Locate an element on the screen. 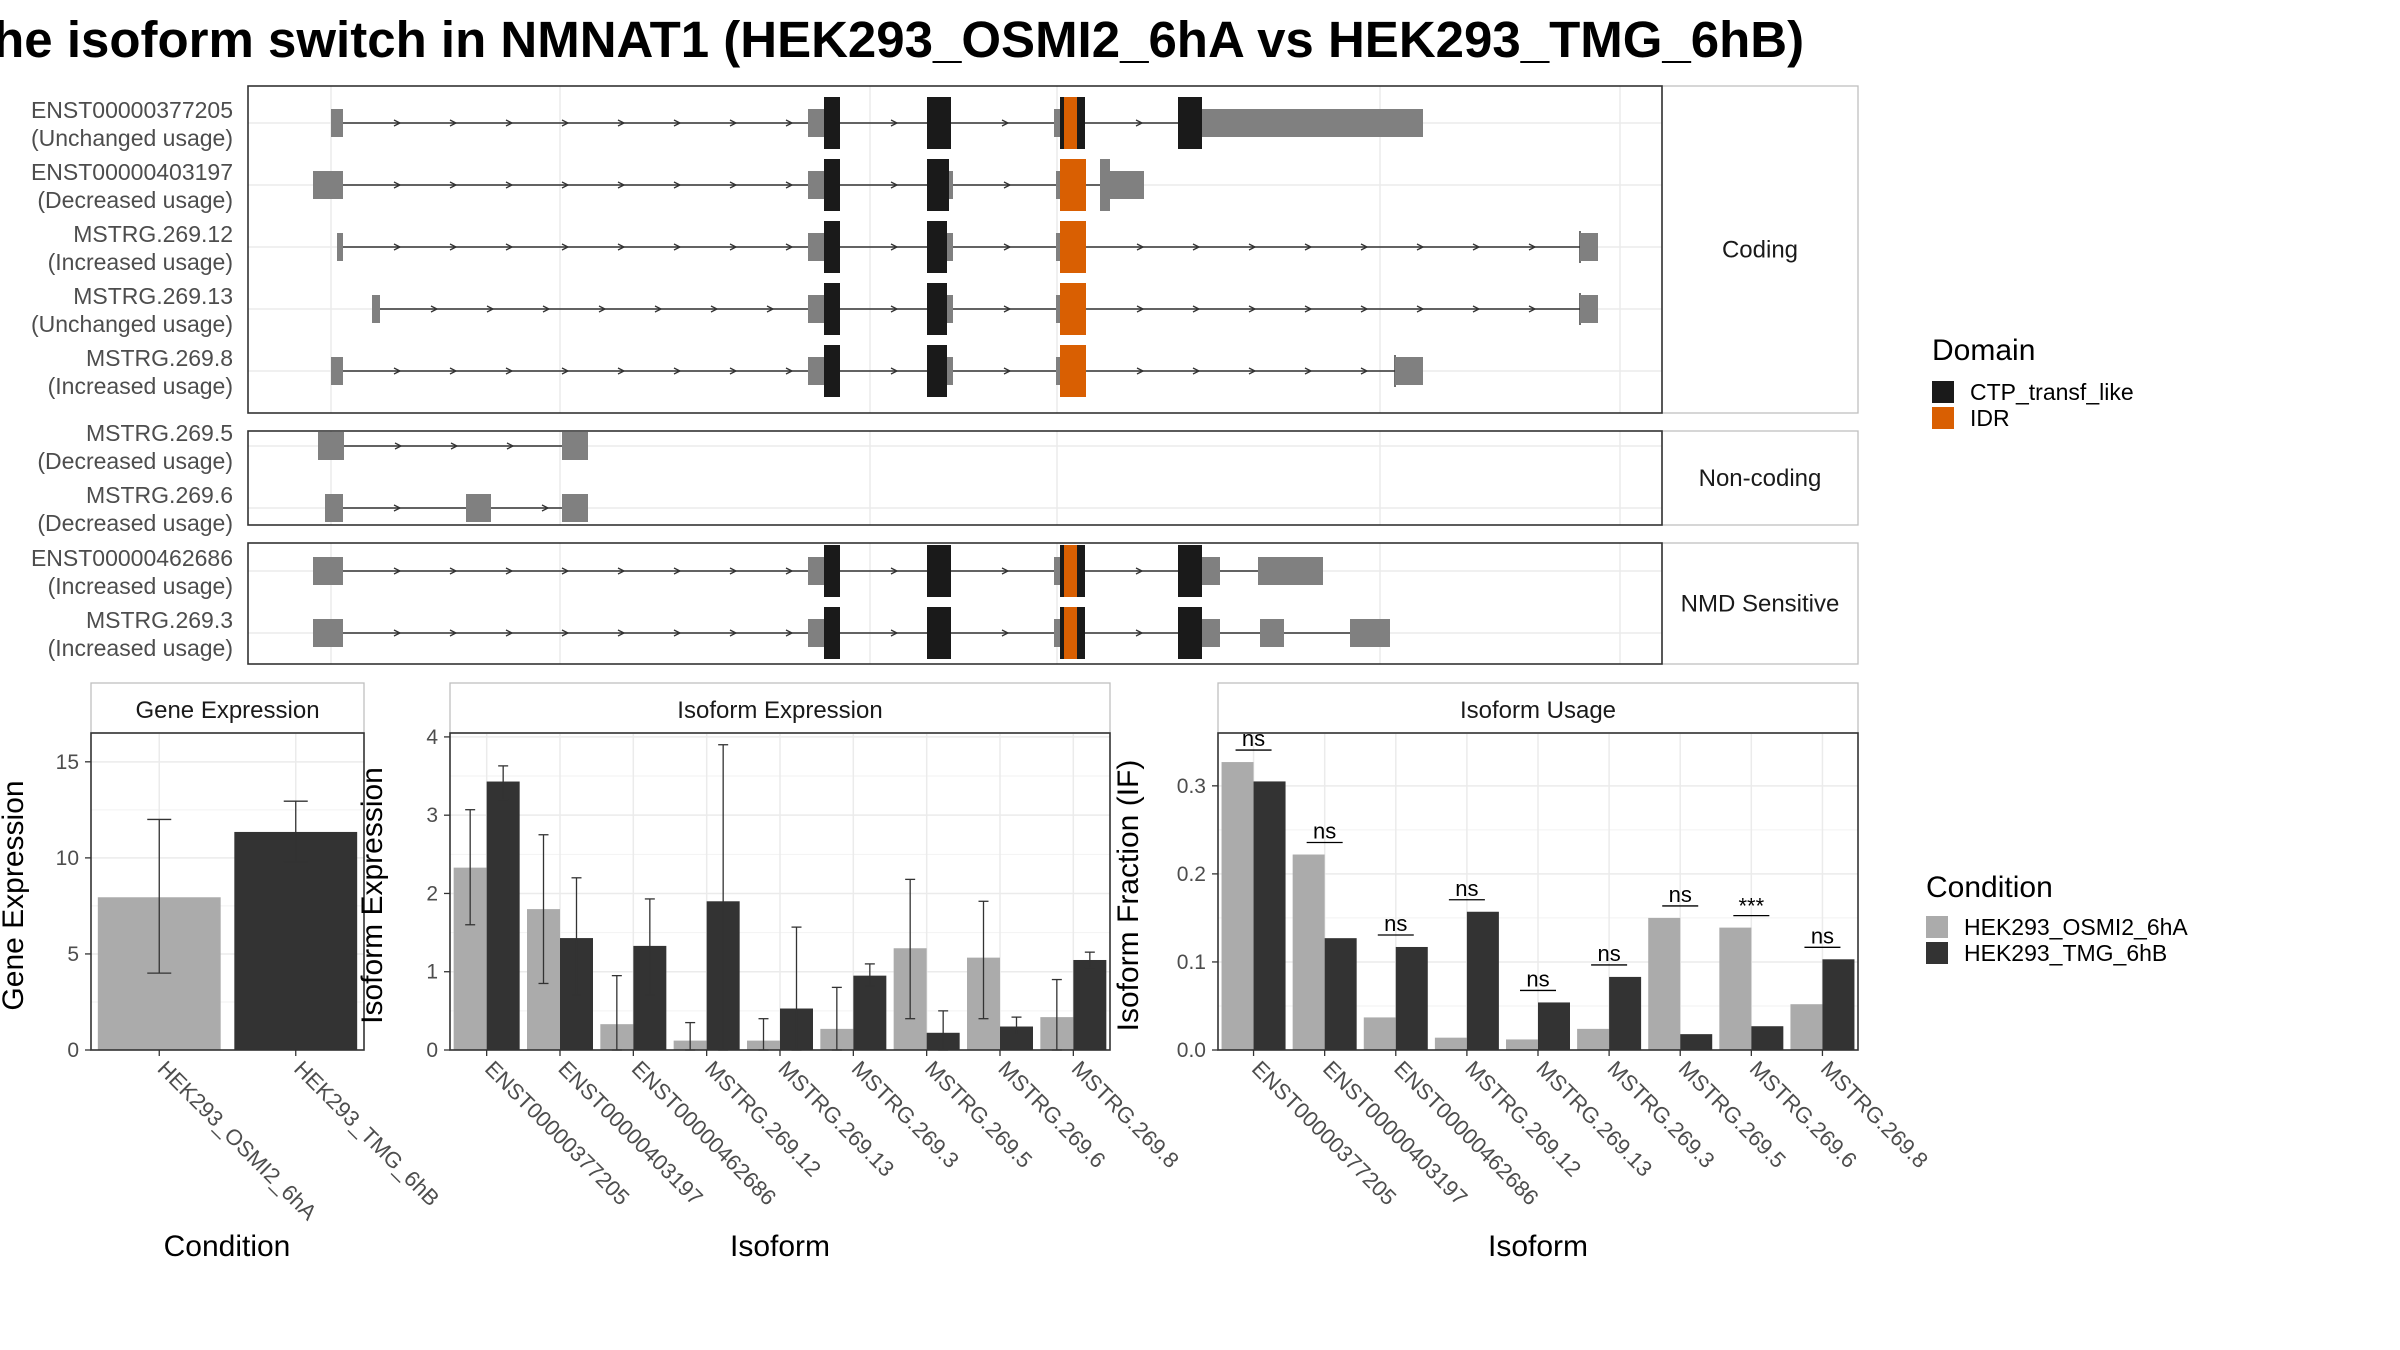  strip-box is located at coordinates (1760, 603).